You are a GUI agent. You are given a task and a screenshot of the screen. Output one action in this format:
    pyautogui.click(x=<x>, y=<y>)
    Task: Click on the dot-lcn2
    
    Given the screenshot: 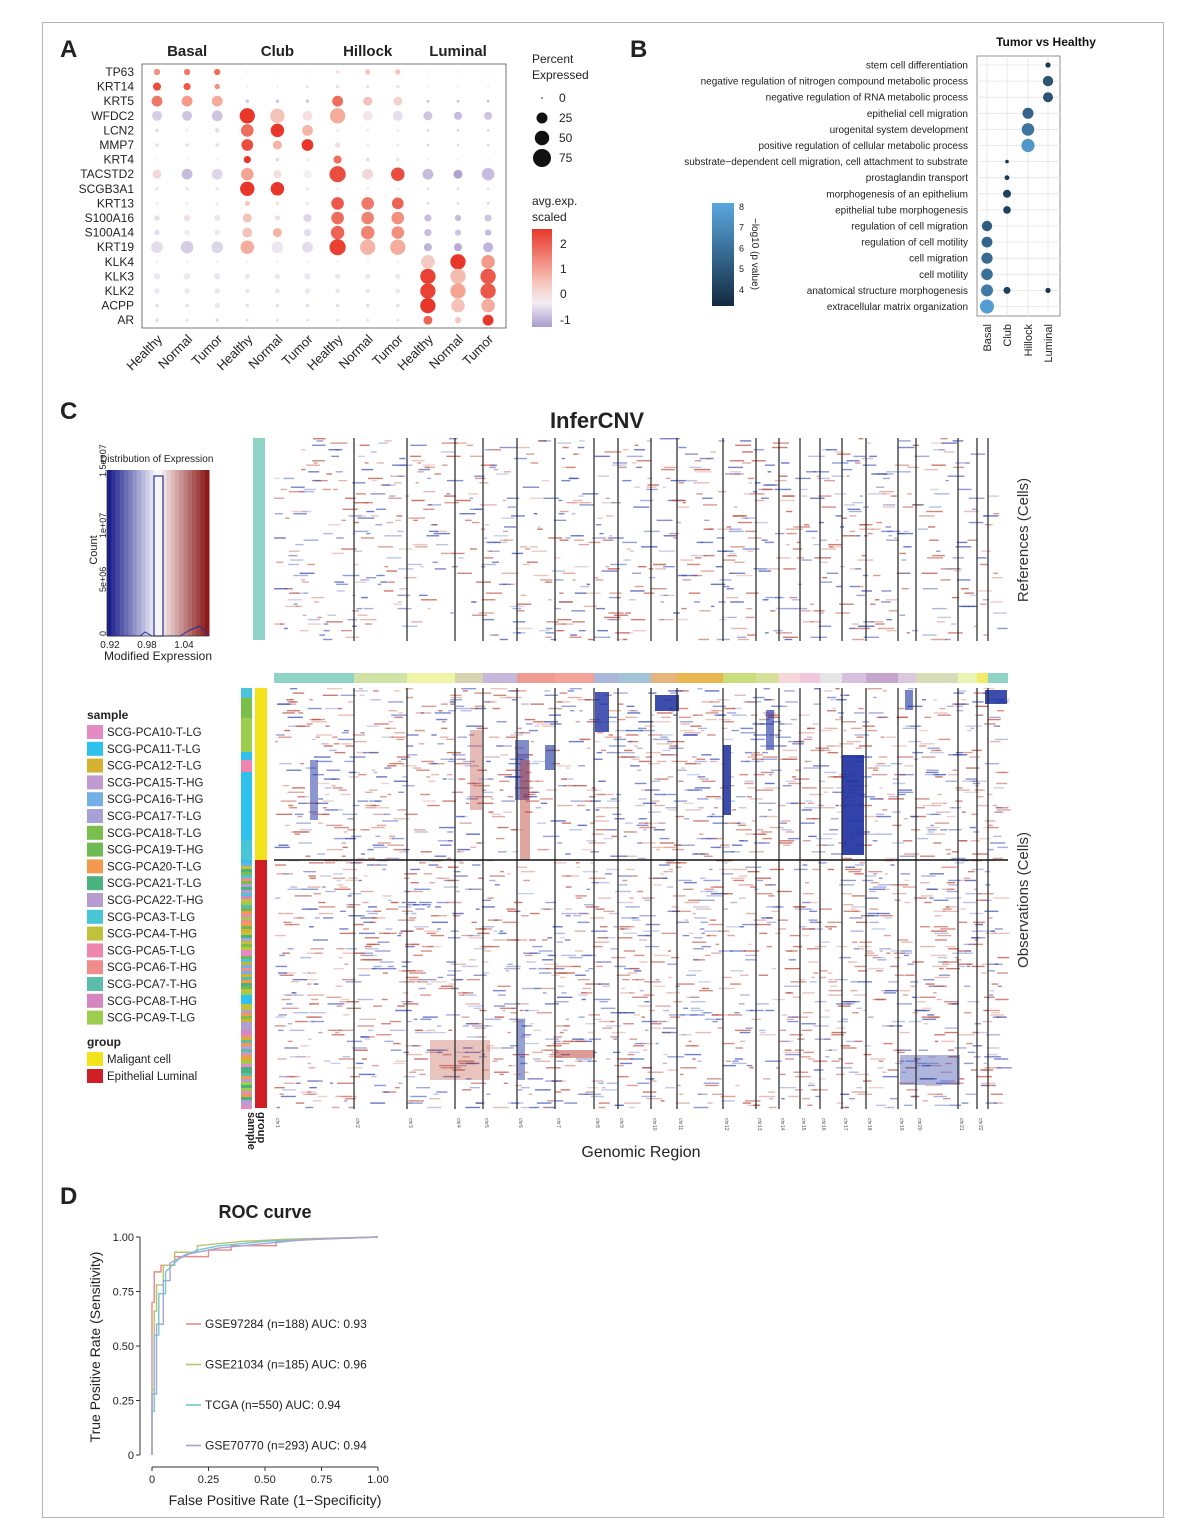 What is the action you would take?
    pyautogui.click(x=337, y=130)
    